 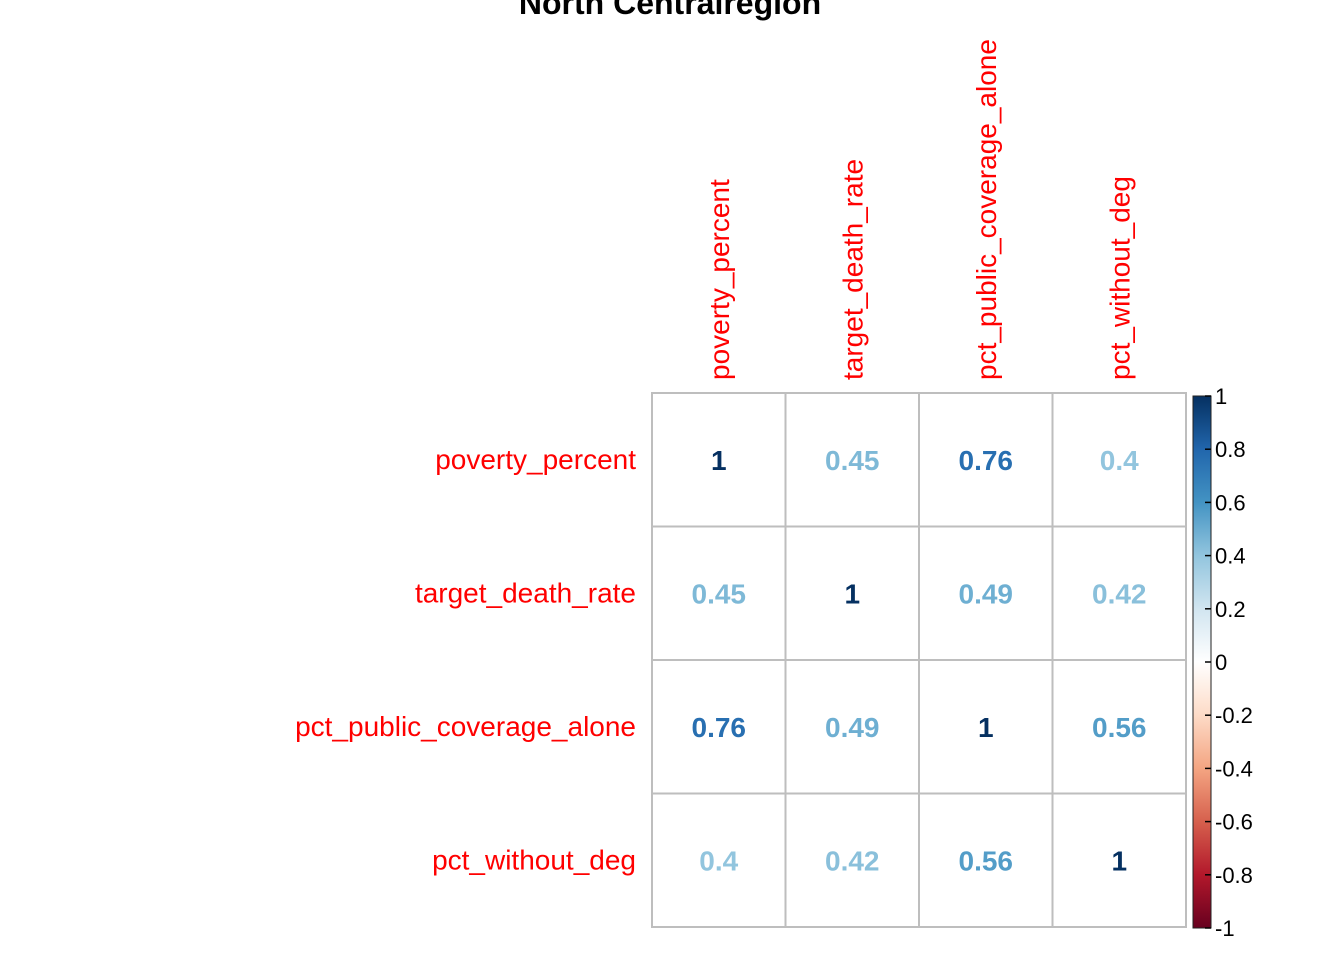 I want to click on colorbar-tick-label: 0.4, so click(x=1230, y=556).